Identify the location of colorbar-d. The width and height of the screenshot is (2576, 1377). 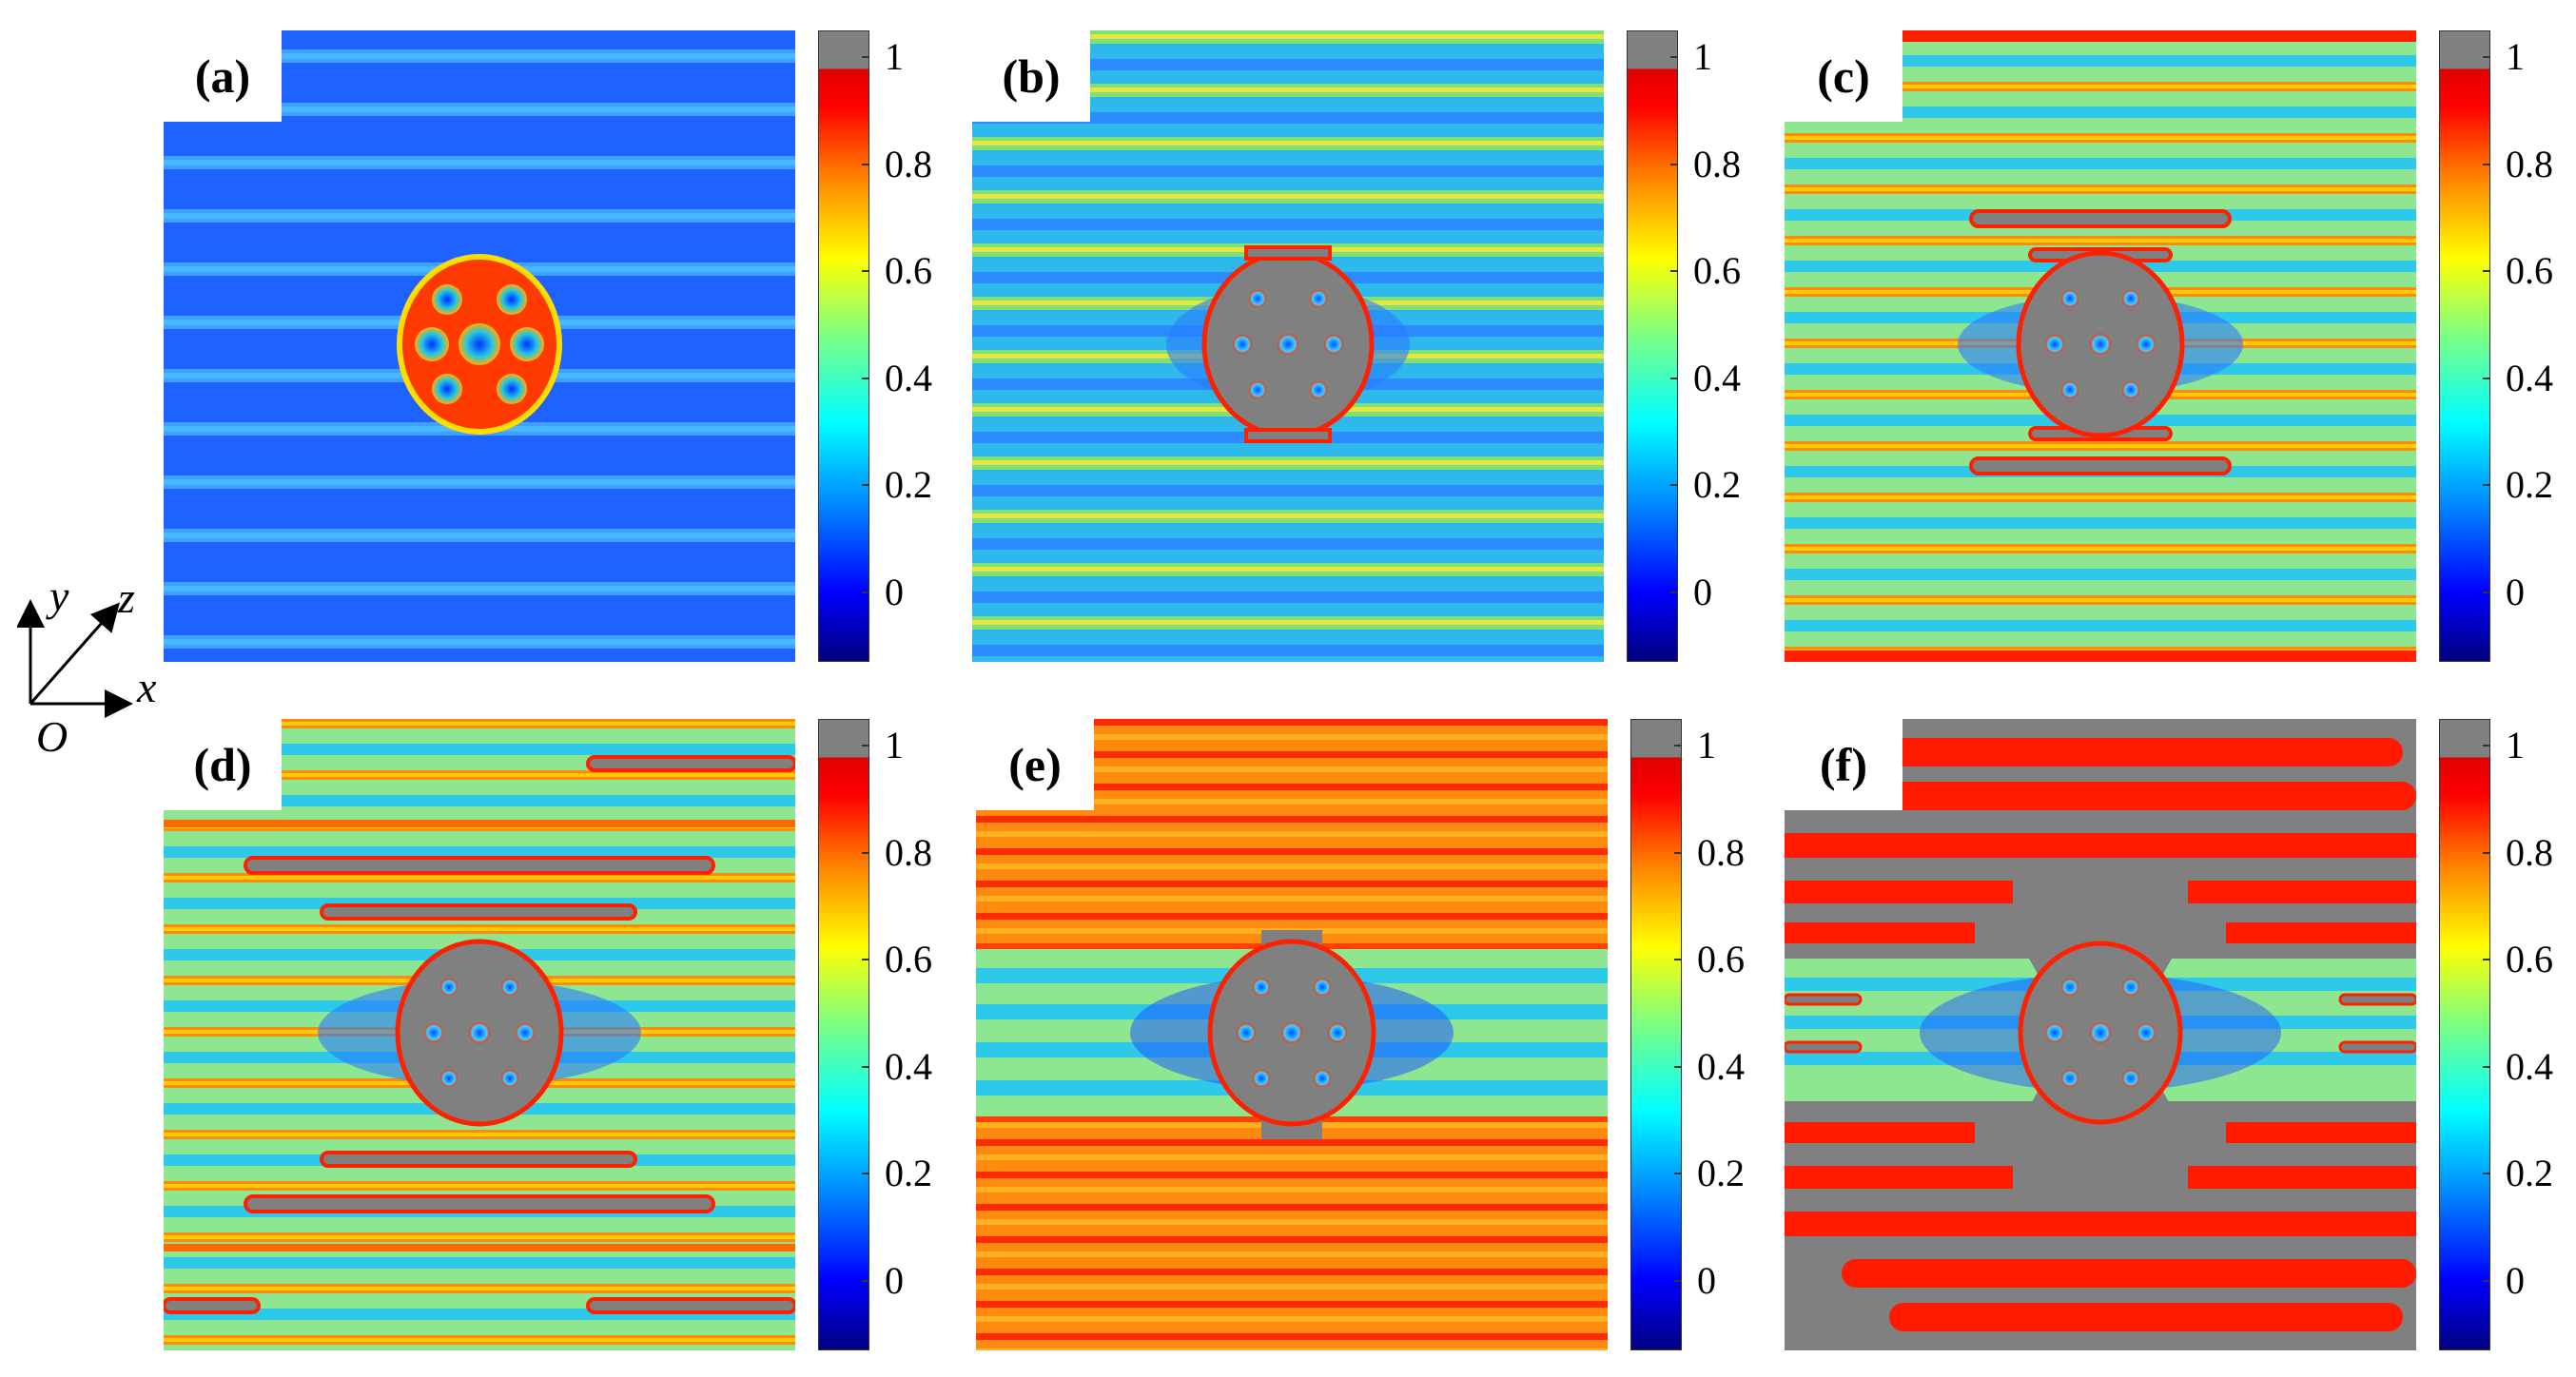
(844, 1034).